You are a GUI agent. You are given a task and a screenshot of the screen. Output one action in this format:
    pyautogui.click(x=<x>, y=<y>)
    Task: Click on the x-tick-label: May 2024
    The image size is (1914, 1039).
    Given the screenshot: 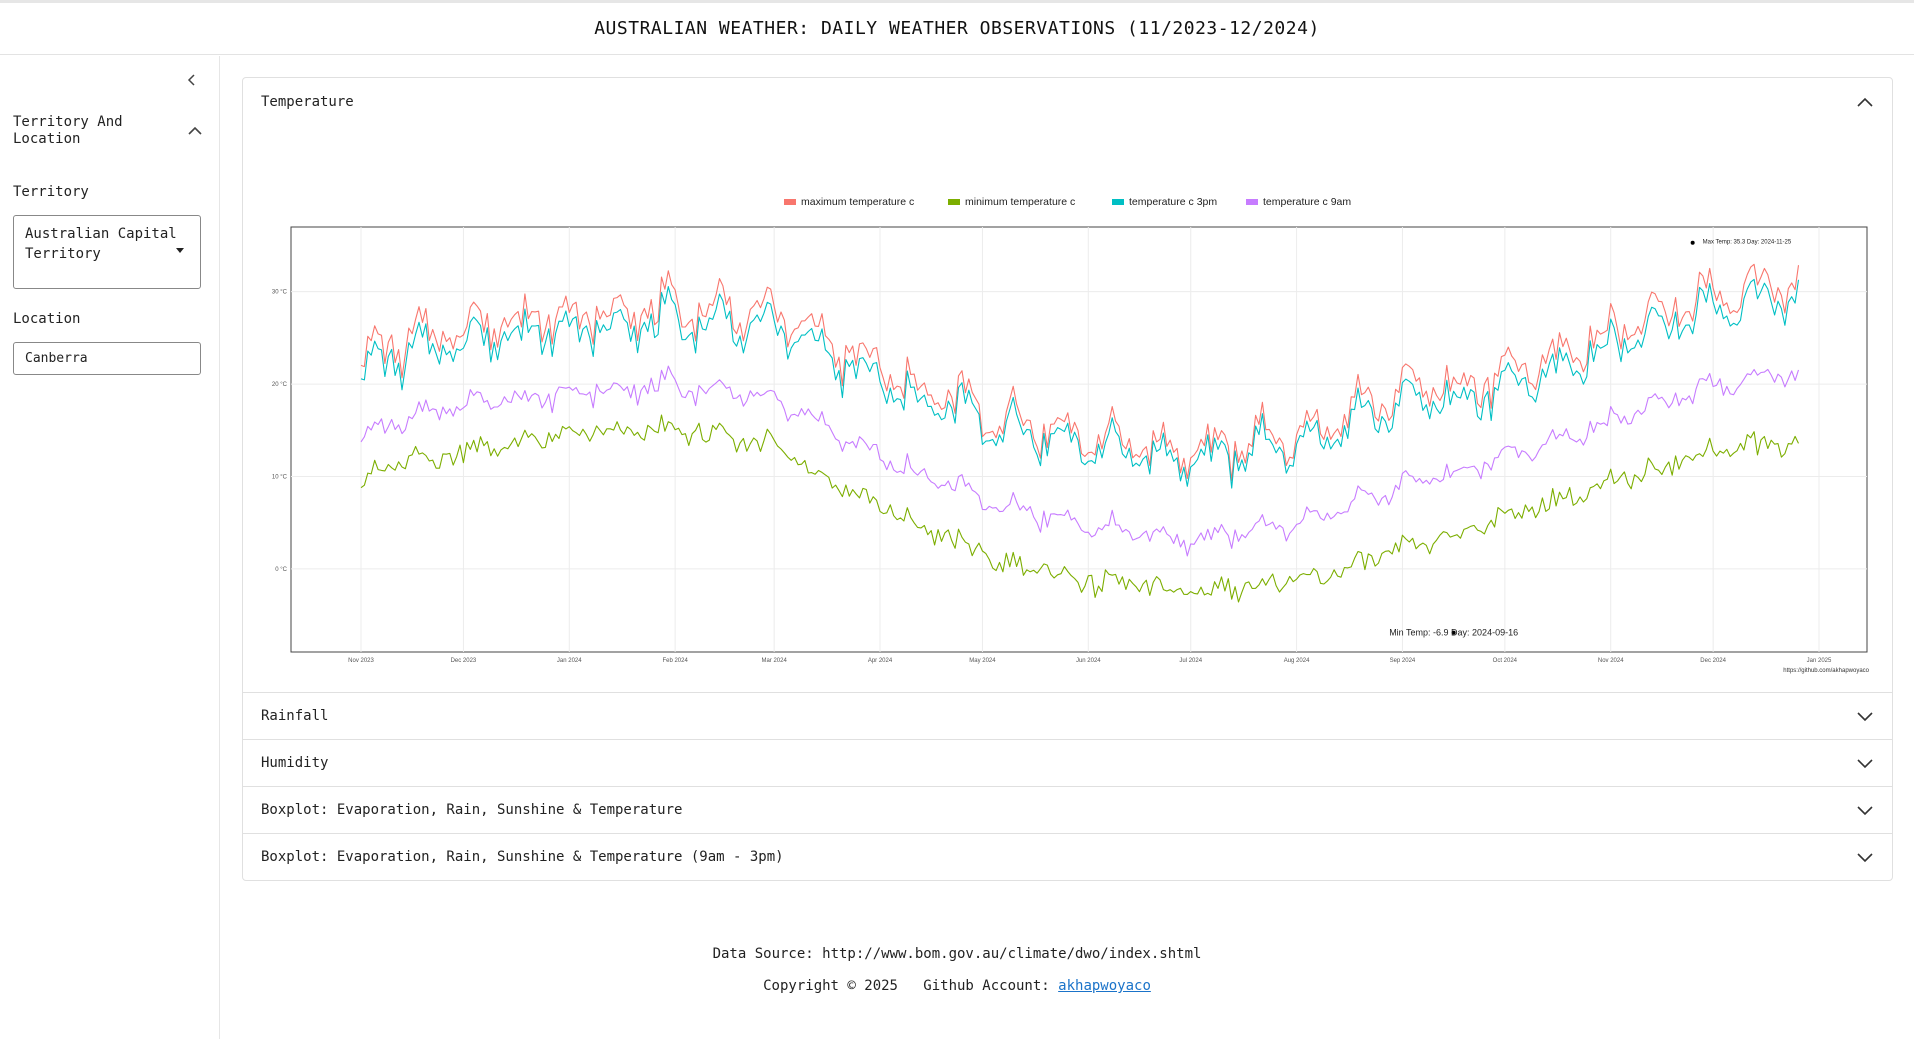 What is the action you would take?
    pyautogui.click(x=982, y=661)
    